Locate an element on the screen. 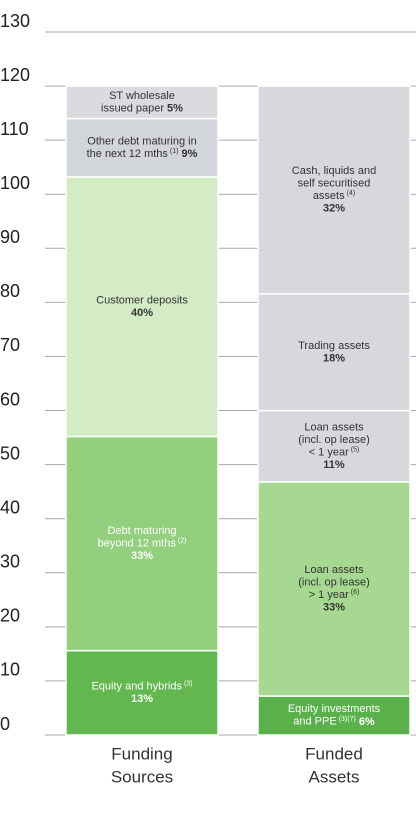 This screenshot has width=416, height=818. y-tick-label: 130 is located at coordinates (15, 21).